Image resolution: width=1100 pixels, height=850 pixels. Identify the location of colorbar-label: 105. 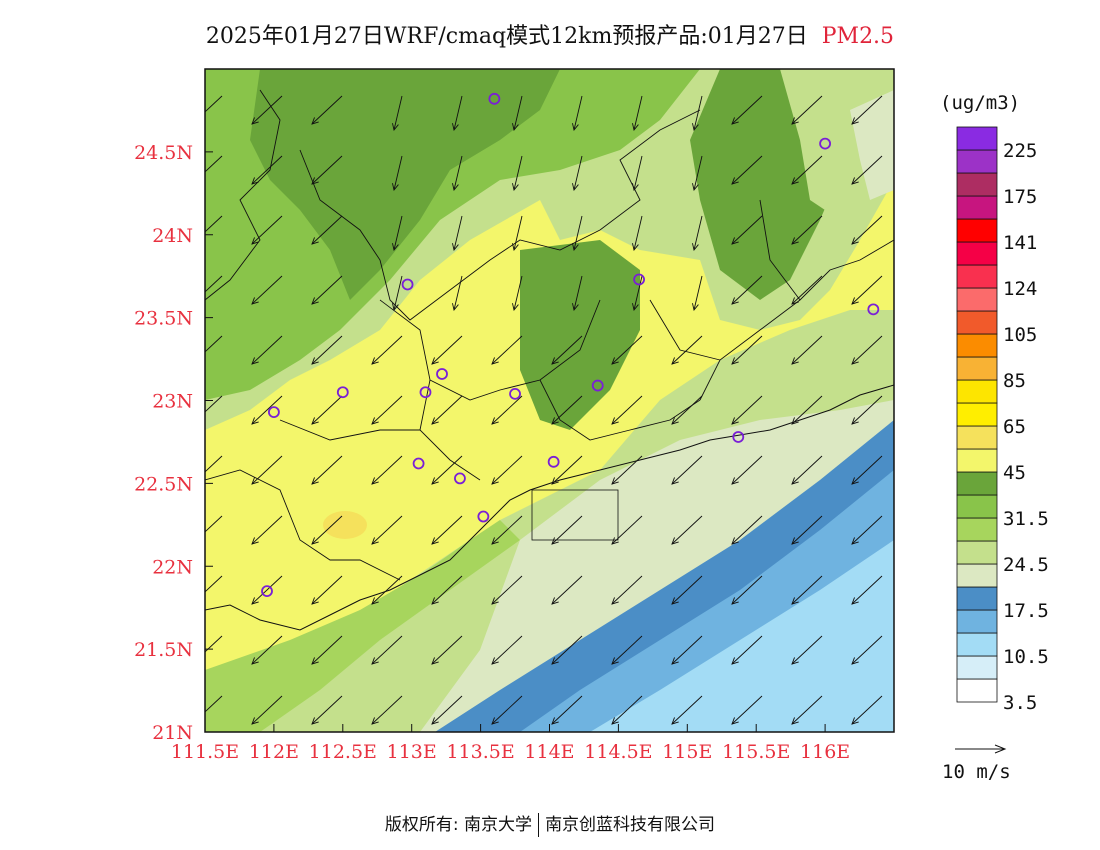
(1020, 335).